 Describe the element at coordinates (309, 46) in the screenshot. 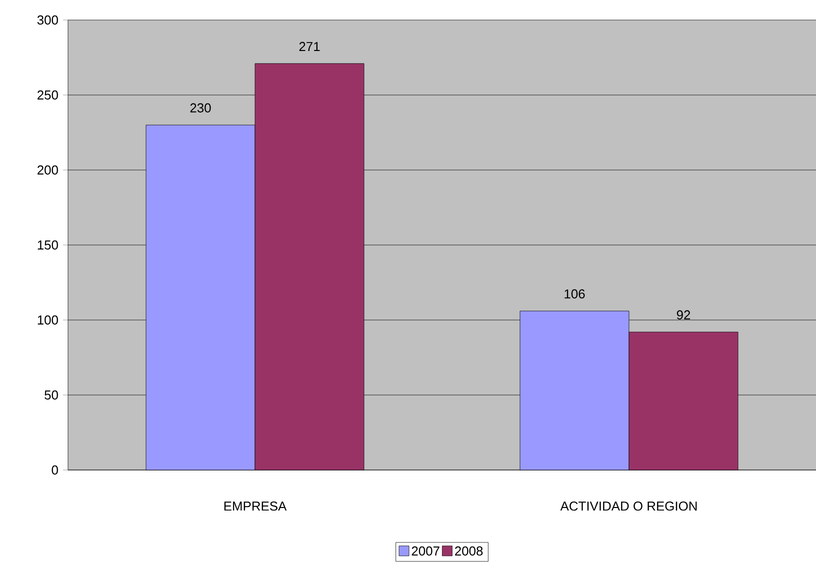

I see `data-label: 271` at that location.